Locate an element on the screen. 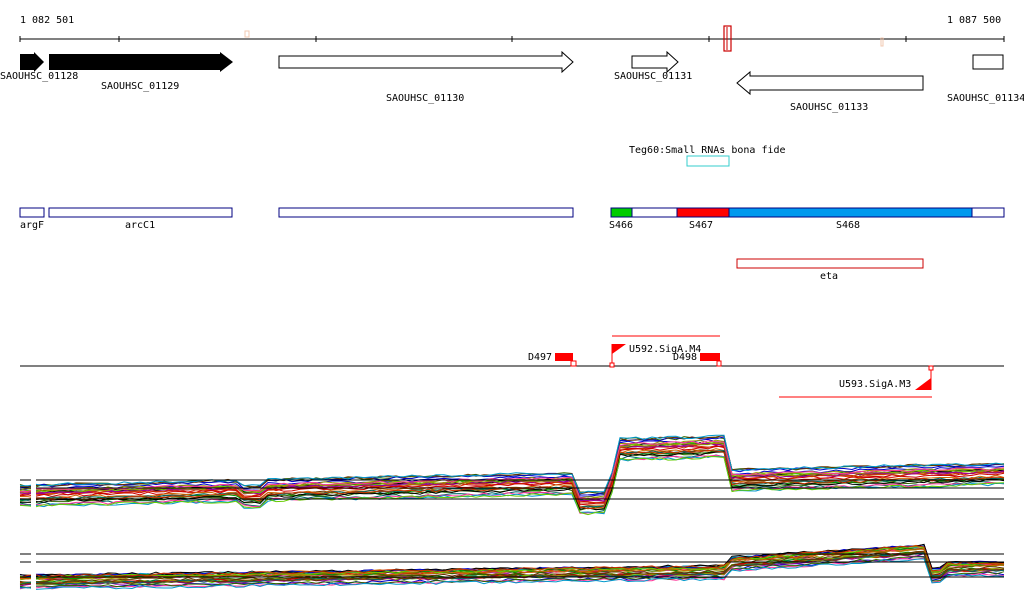 Image resolution: width=1024 pixels, height=611 pixels. operon-segment-end is located at coordinates (988, 212).